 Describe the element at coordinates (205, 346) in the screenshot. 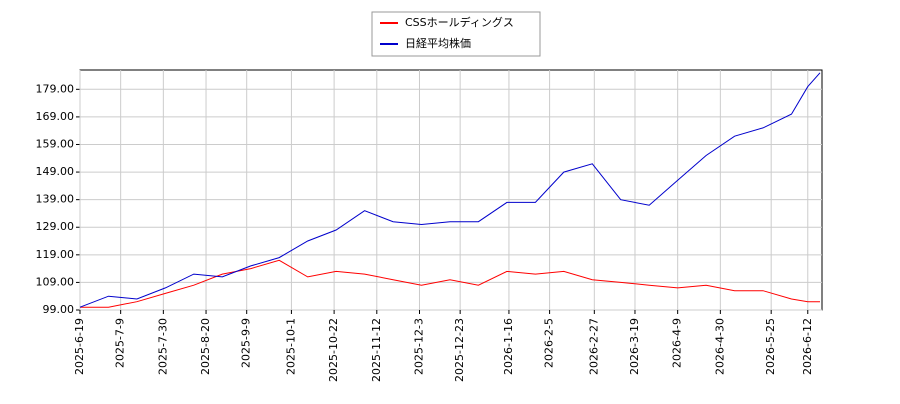

I see `x-tick-label: 2025-8-20` at that location.